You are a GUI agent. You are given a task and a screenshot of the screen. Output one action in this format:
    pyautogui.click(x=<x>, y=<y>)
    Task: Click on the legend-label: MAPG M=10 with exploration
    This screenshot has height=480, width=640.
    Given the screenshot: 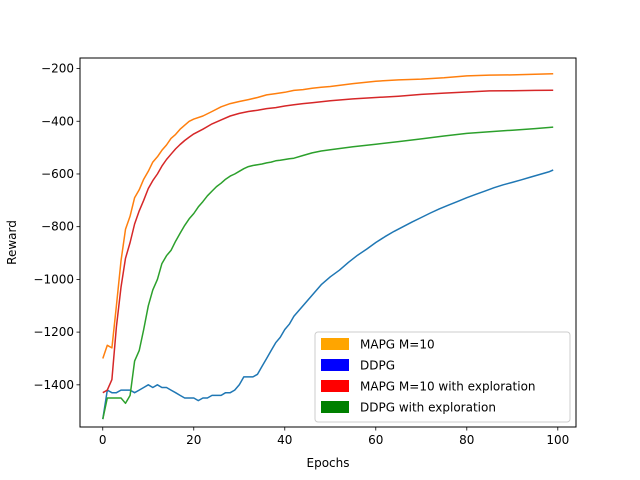 What is the action you would take?
    pyautogui.click(x=448, y=387)
    